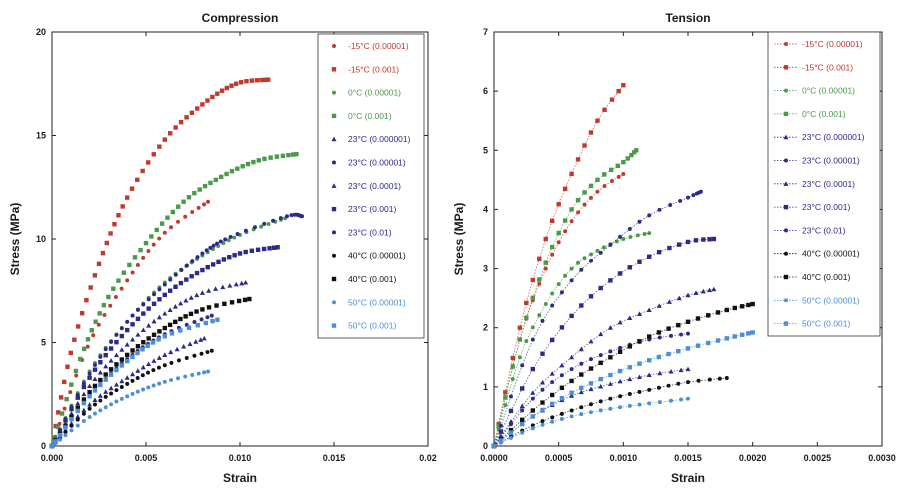  Describe the element at coordinates (831, 254) in the screenshot. I see `legend-entry: 40°C (0.00001)` at that location.